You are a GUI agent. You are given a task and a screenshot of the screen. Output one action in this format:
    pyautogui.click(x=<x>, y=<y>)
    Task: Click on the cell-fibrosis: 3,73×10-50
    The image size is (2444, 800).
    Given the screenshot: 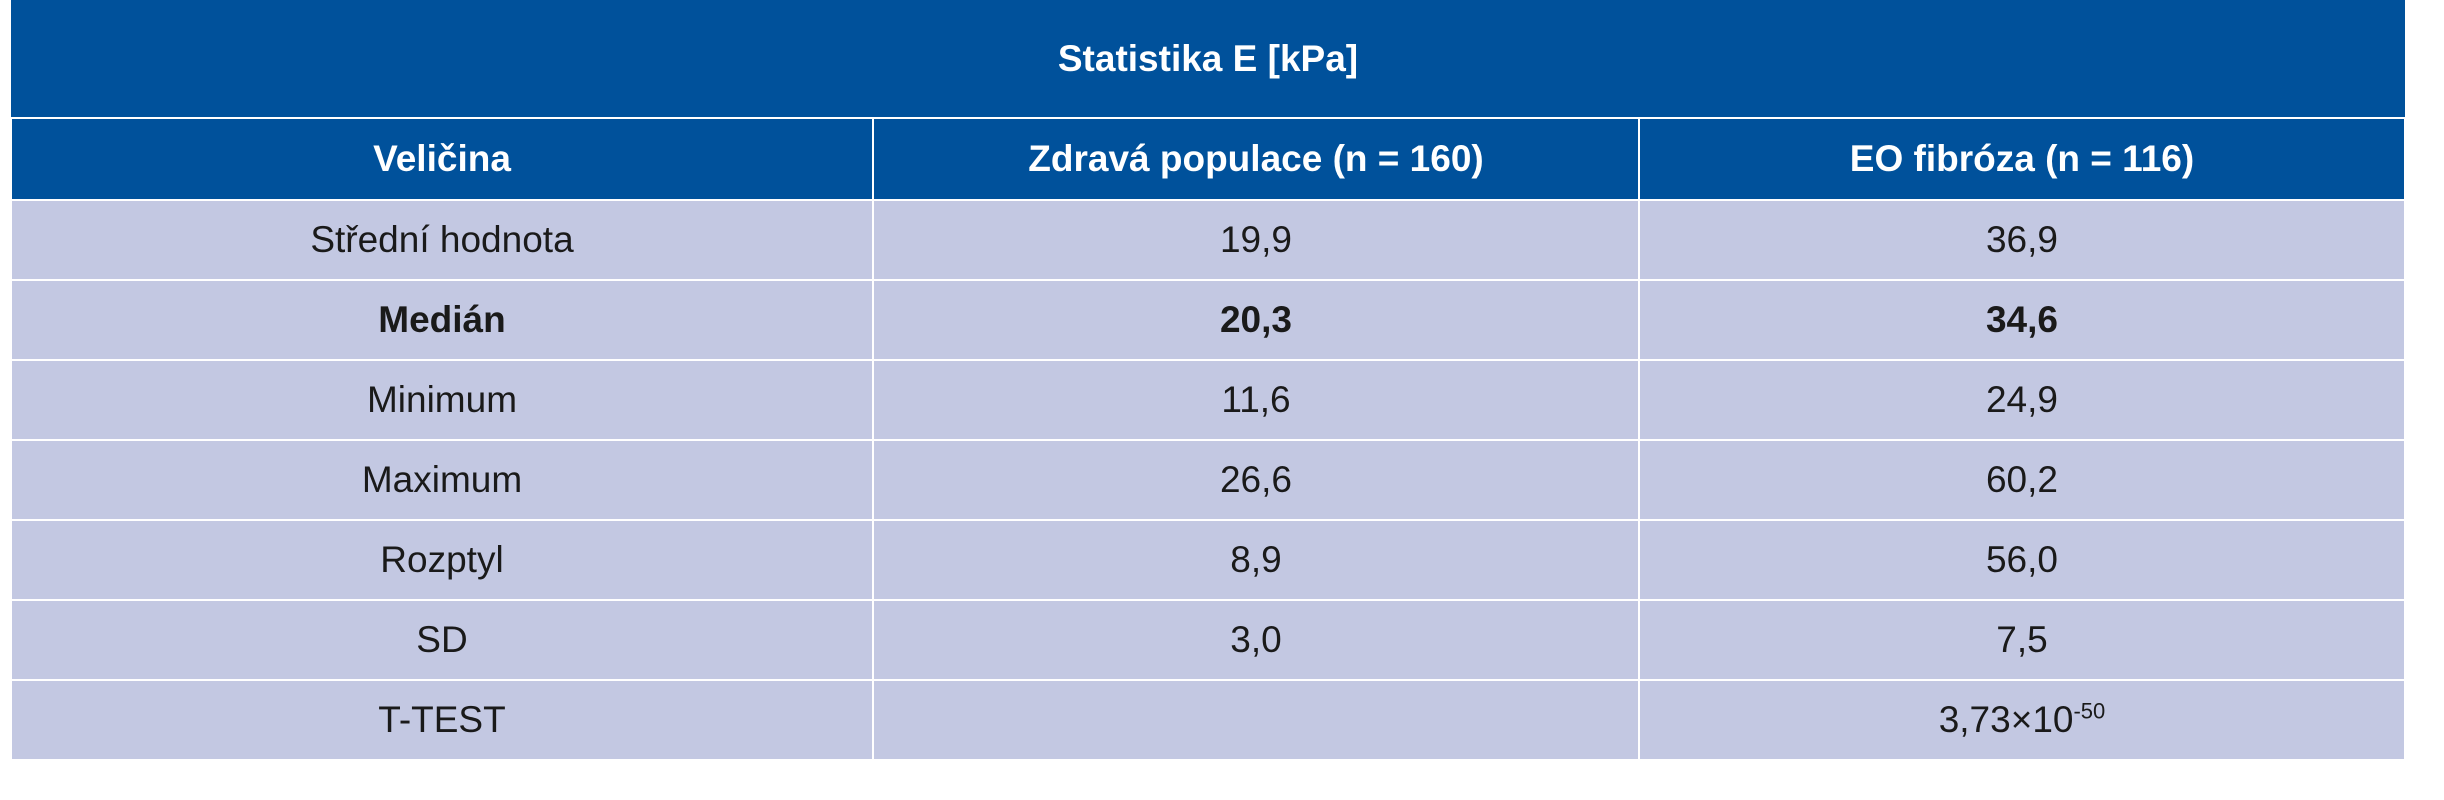 What is the action you would take?
    pyautogui.click(x=2022, y=720)
    